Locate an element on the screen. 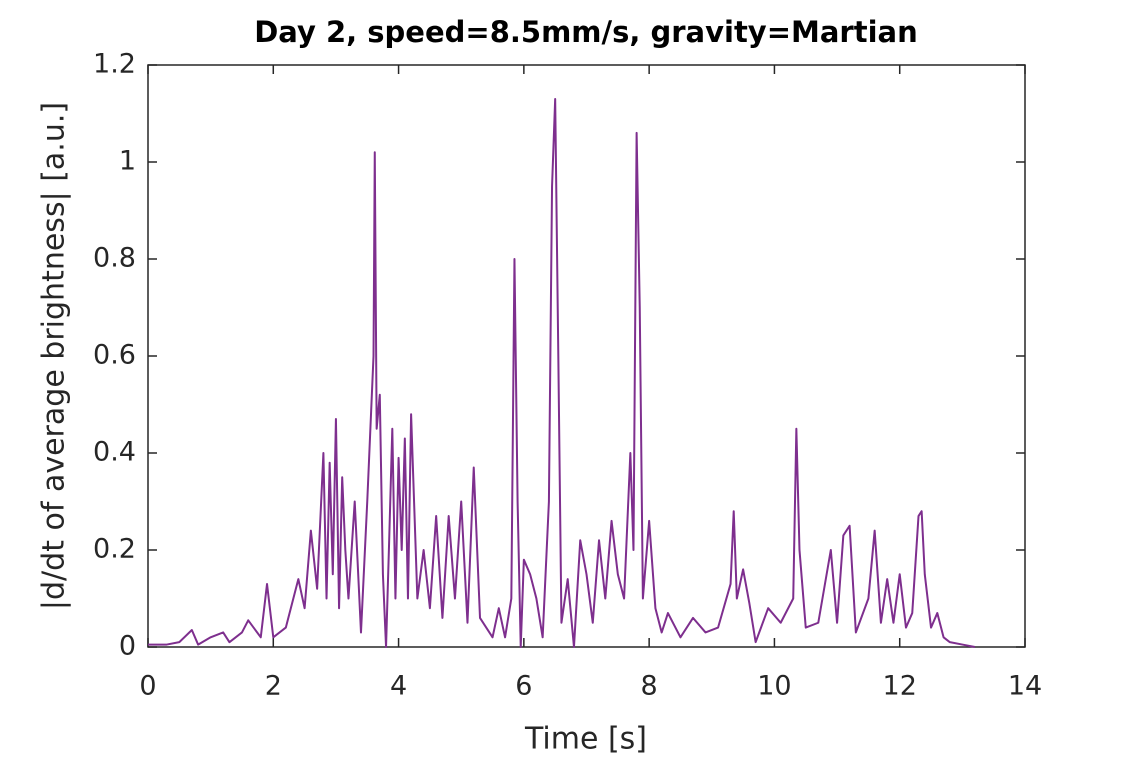  y-tick-label: 0 is located at coordinates (127, 646).